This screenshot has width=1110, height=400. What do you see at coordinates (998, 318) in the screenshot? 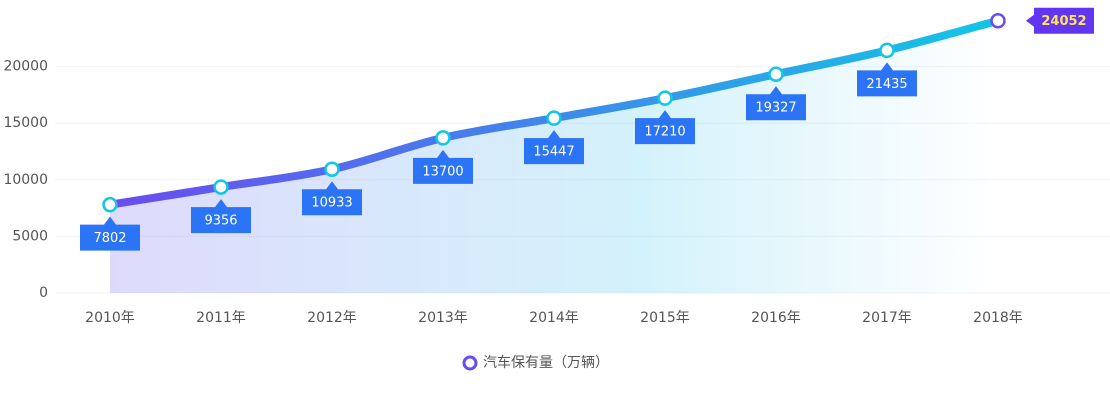
I see `x-tick-label: 2018年` at bounding box center [998, 318].